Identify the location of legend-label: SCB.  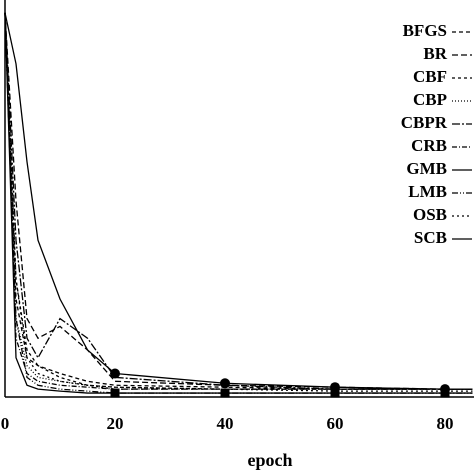
(430, 237).